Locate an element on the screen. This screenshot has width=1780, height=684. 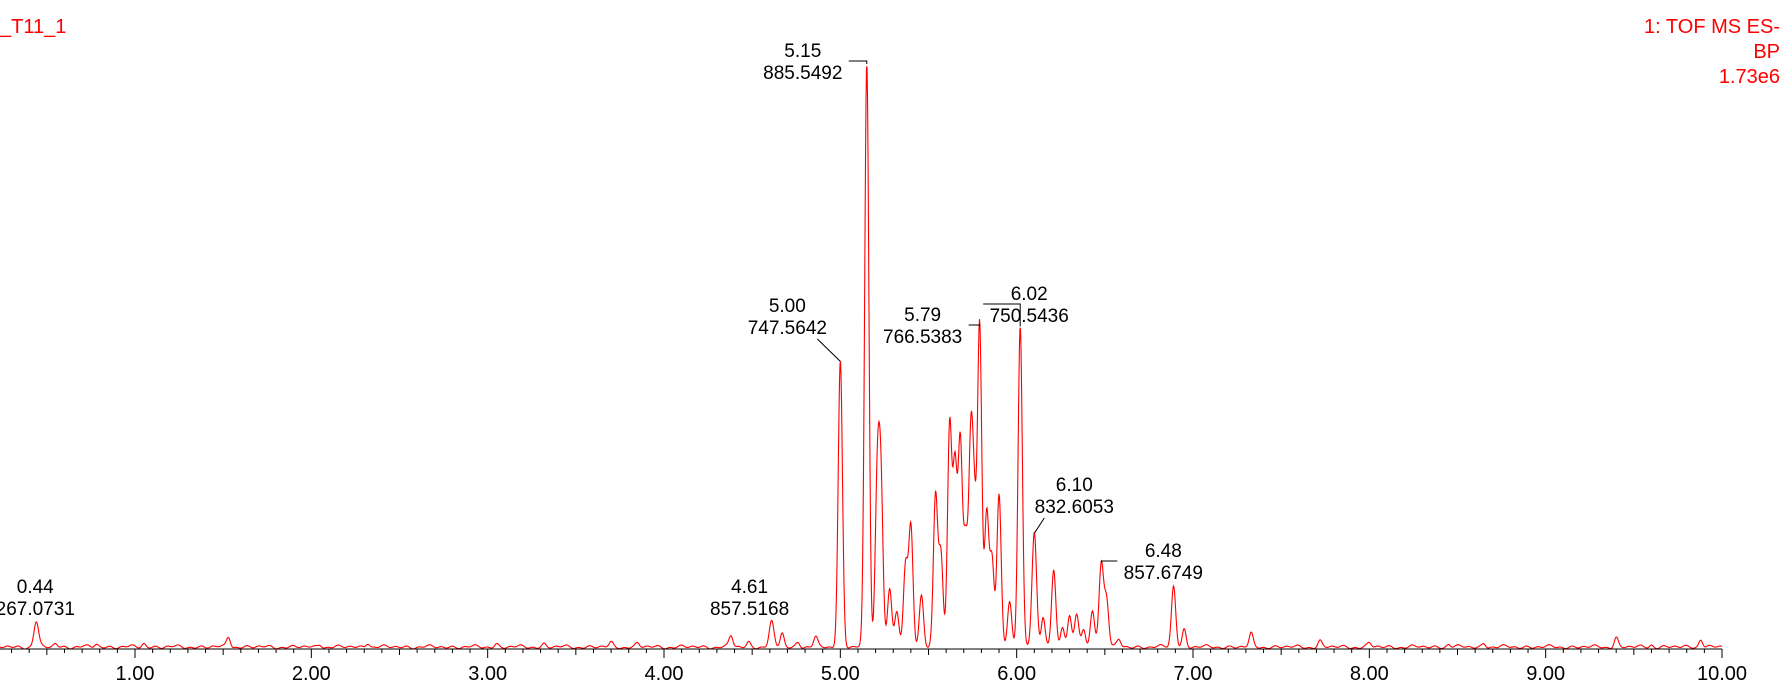
intensity-label: 1.73e6 is located at coordinates (1749, 77).